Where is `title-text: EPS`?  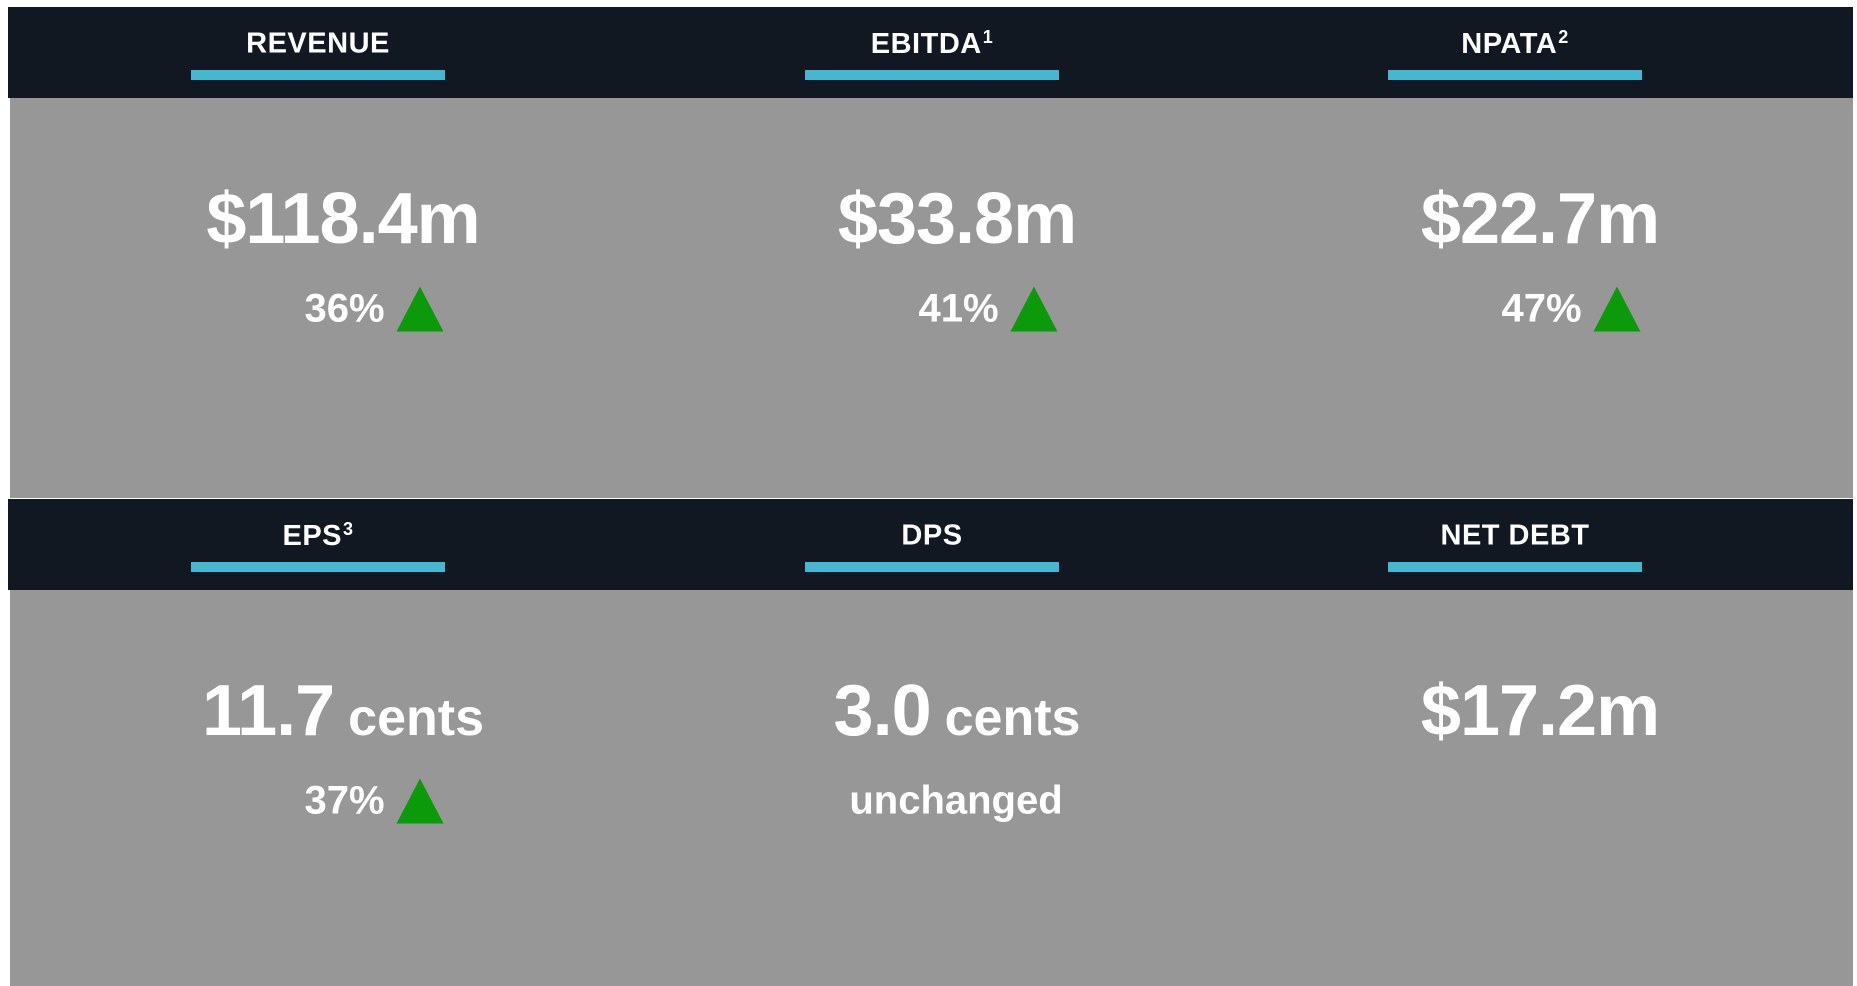 title-text: EPS is located at coordinates (312, 536).